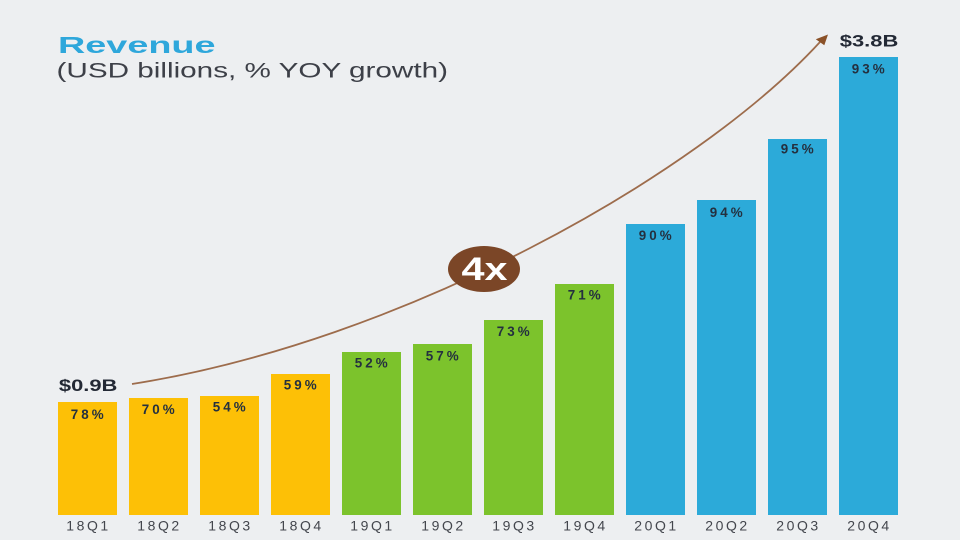 The image size is (960, 540). What do you see at coordinates (869, 40) in the screenshot?
I see `svg-text: $3.8B` at bounding box center [869, 40].